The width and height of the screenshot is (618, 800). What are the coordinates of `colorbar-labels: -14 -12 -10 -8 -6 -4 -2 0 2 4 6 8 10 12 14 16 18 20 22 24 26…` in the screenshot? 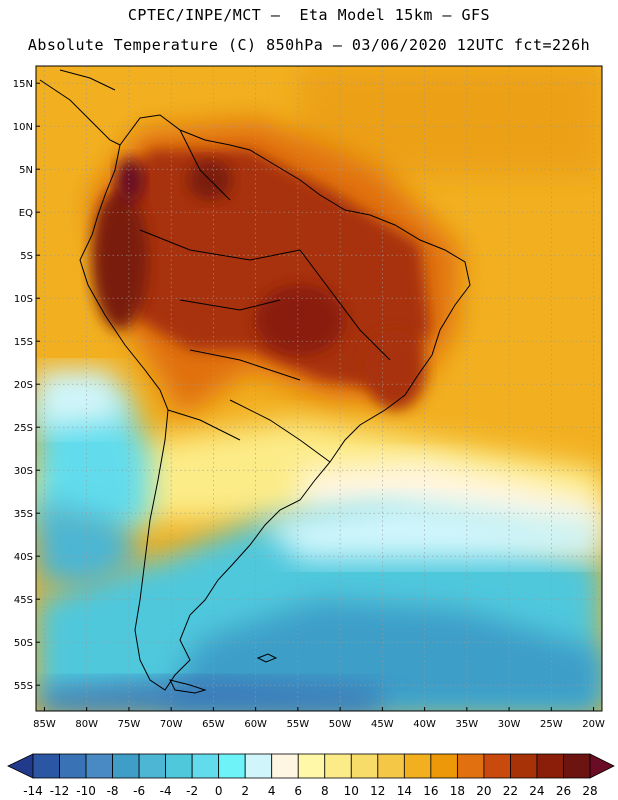 It's located at (310, 791).